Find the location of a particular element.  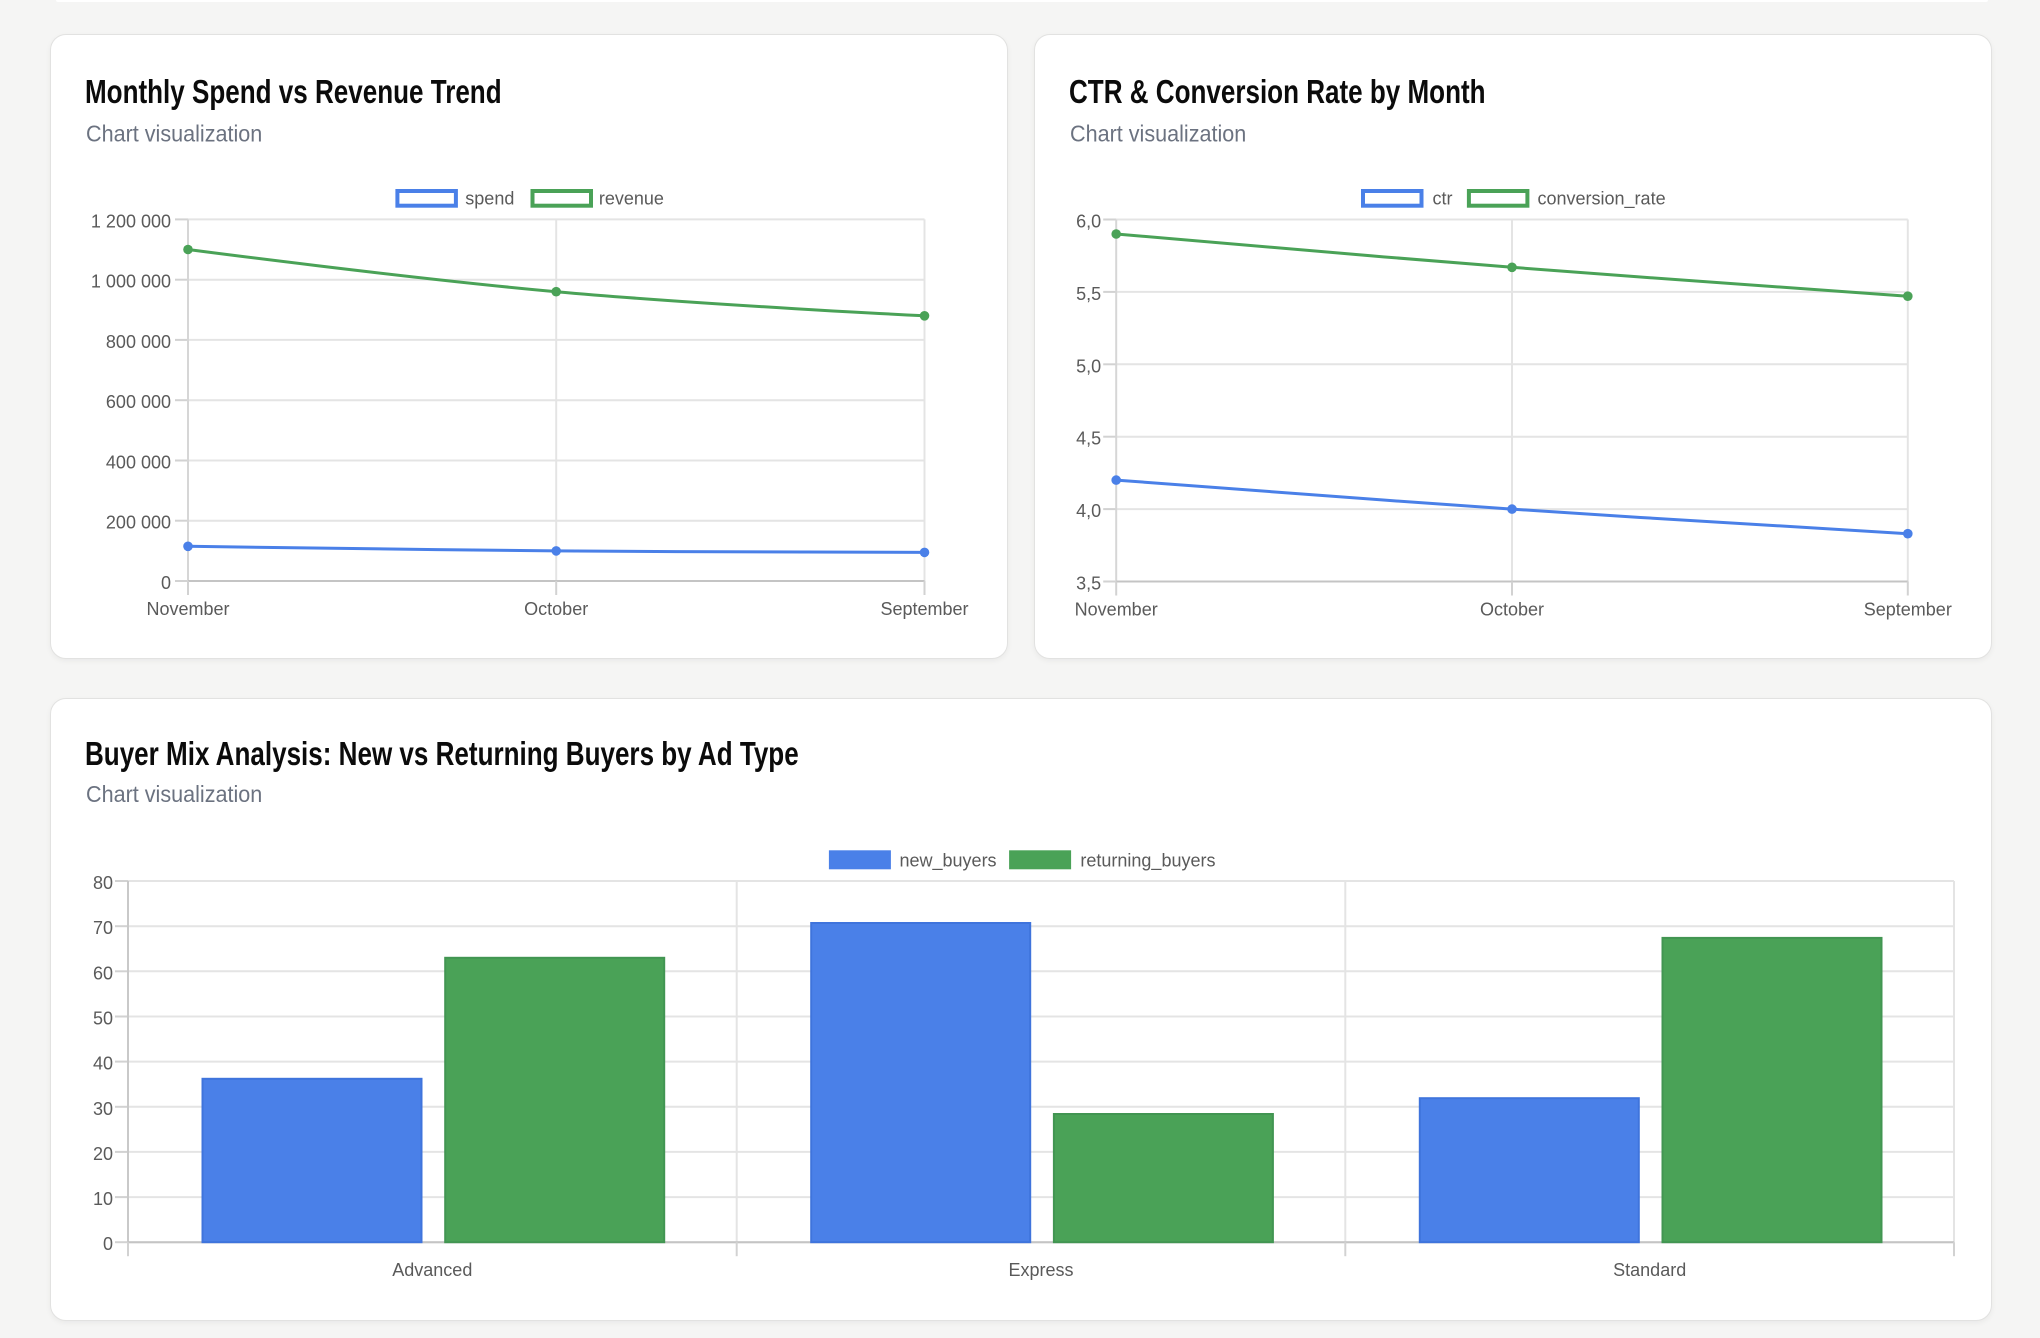

svg-text: 800 000 is located at coordinates (138, 342).